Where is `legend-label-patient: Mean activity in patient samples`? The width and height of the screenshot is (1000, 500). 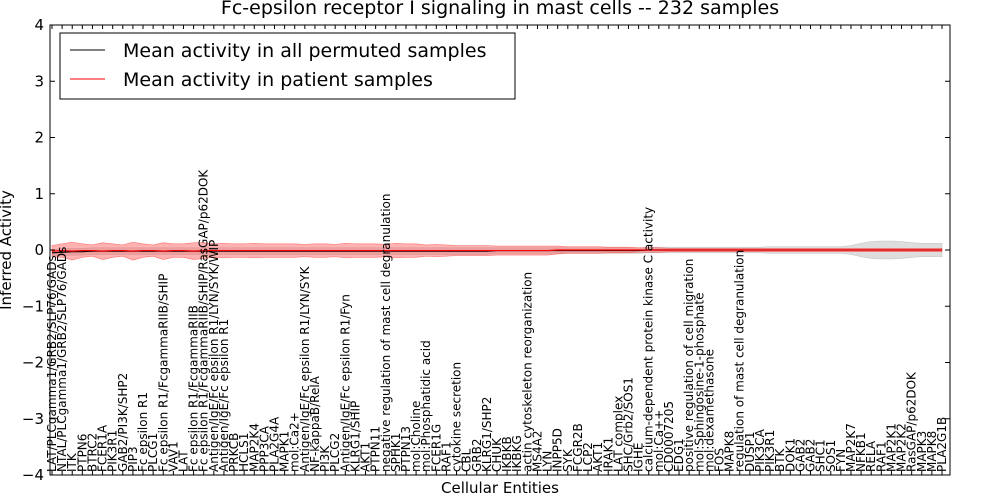 legend-label-patient: Mean activity in patient samples is located at coordinates (278, 80).